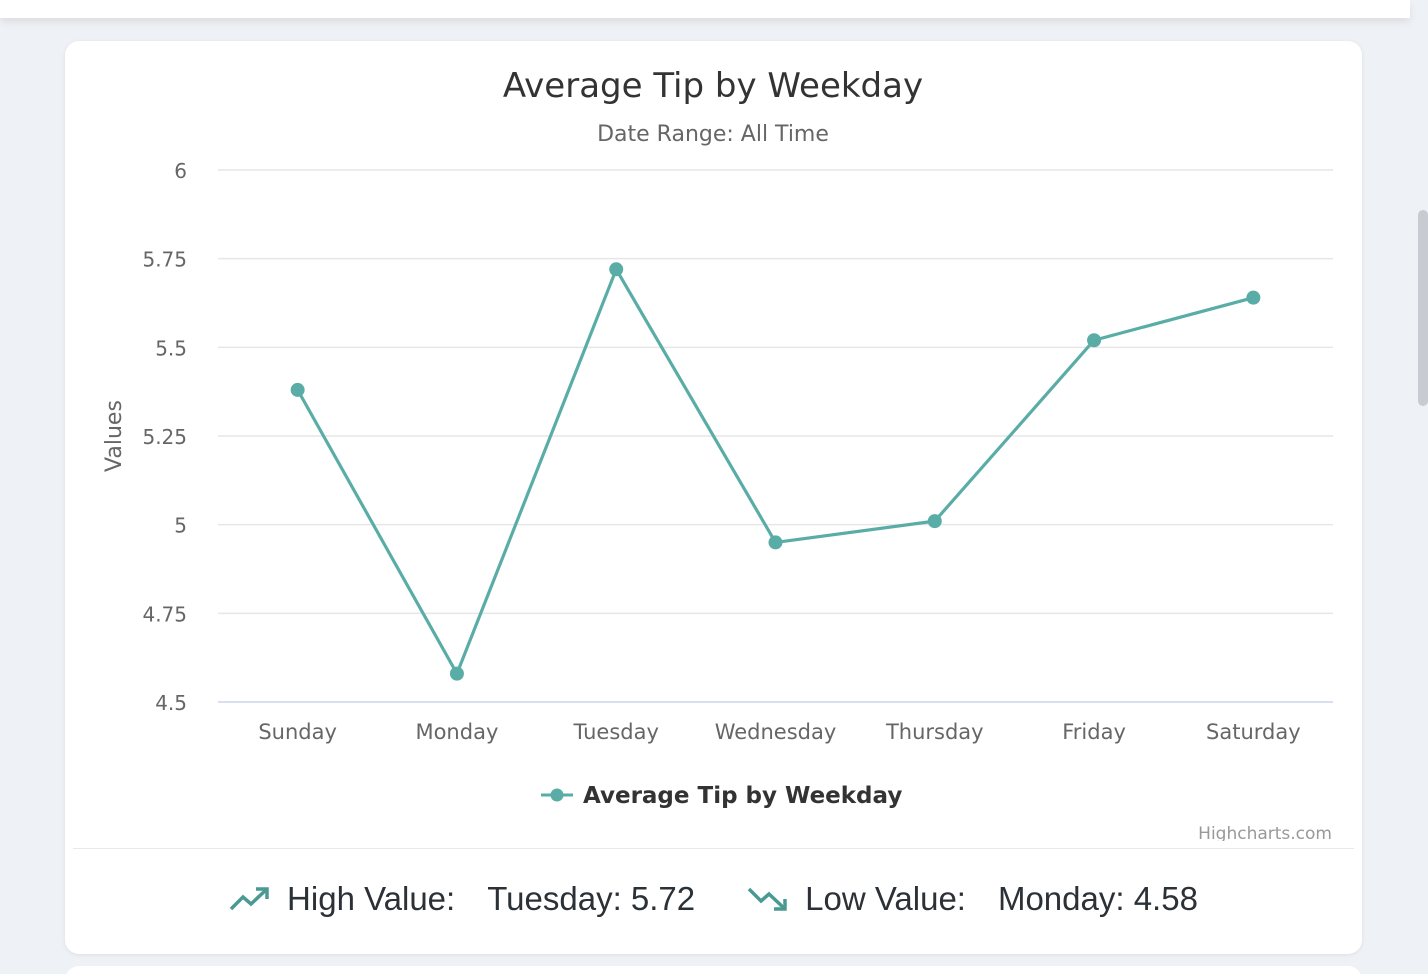 The width and height of the screenshot is (1428, 974). I want to click on chart-legend: Average Tip by Weekday, so click(721, 796).